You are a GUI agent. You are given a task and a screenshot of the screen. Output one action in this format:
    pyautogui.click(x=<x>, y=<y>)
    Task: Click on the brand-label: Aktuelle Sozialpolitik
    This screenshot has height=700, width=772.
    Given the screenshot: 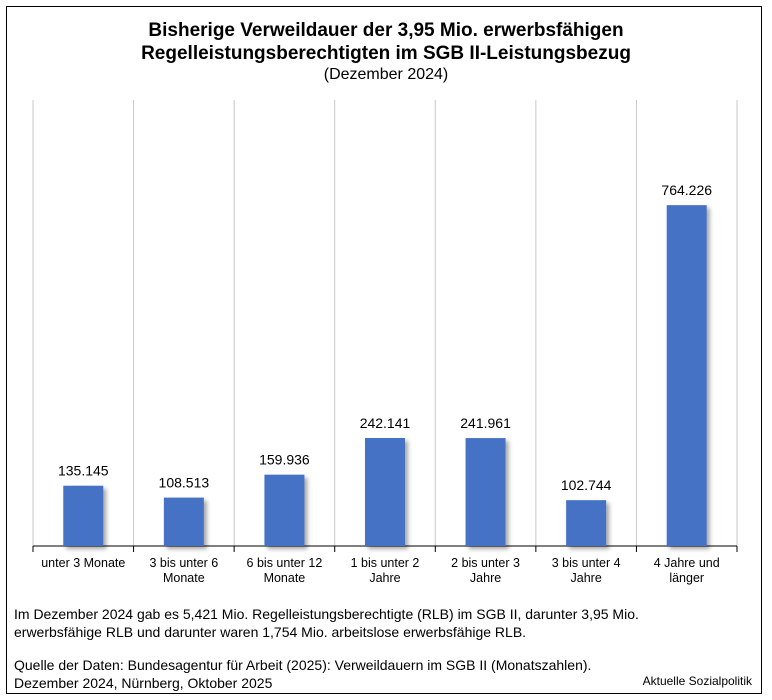 What is the action you would take?
    pyautogui.click(x=697, y=681)
    